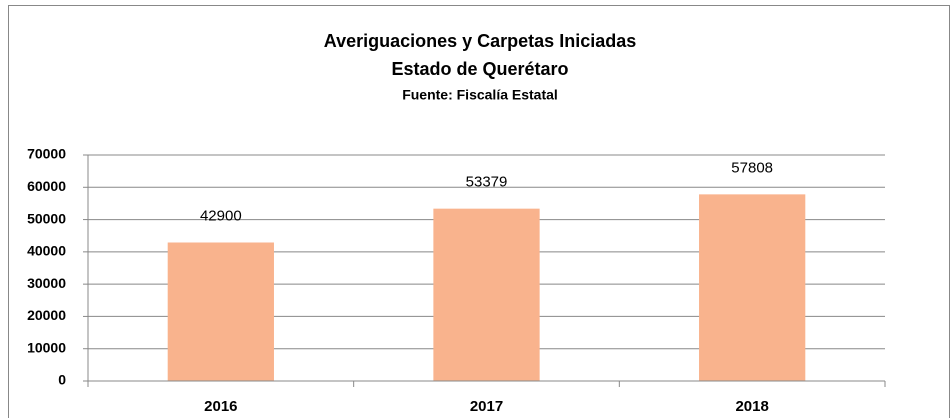  Describe the element at coordinates (751, 406) in the screenshot. I see `x-tick-label: 2018` at that location.